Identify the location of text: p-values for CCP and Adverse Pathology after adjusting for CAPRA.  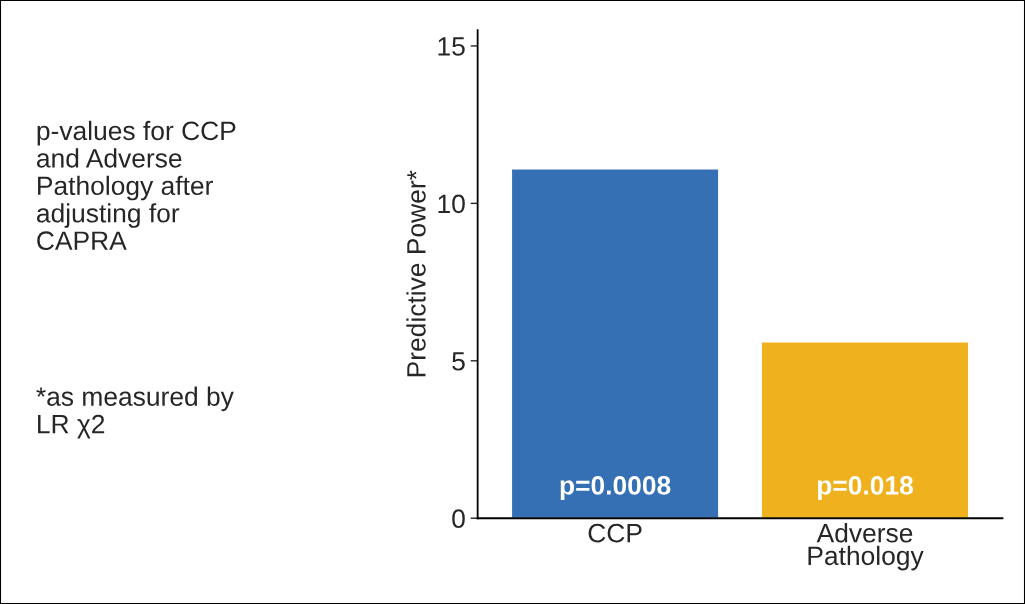
(136, 185).